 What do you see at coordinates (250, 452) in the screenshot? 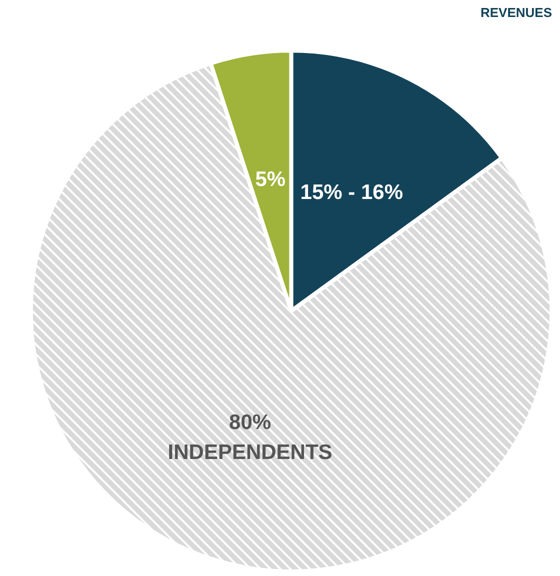
I see `slice-label: INDEPENDENTS` at bounding box center [250, 452].